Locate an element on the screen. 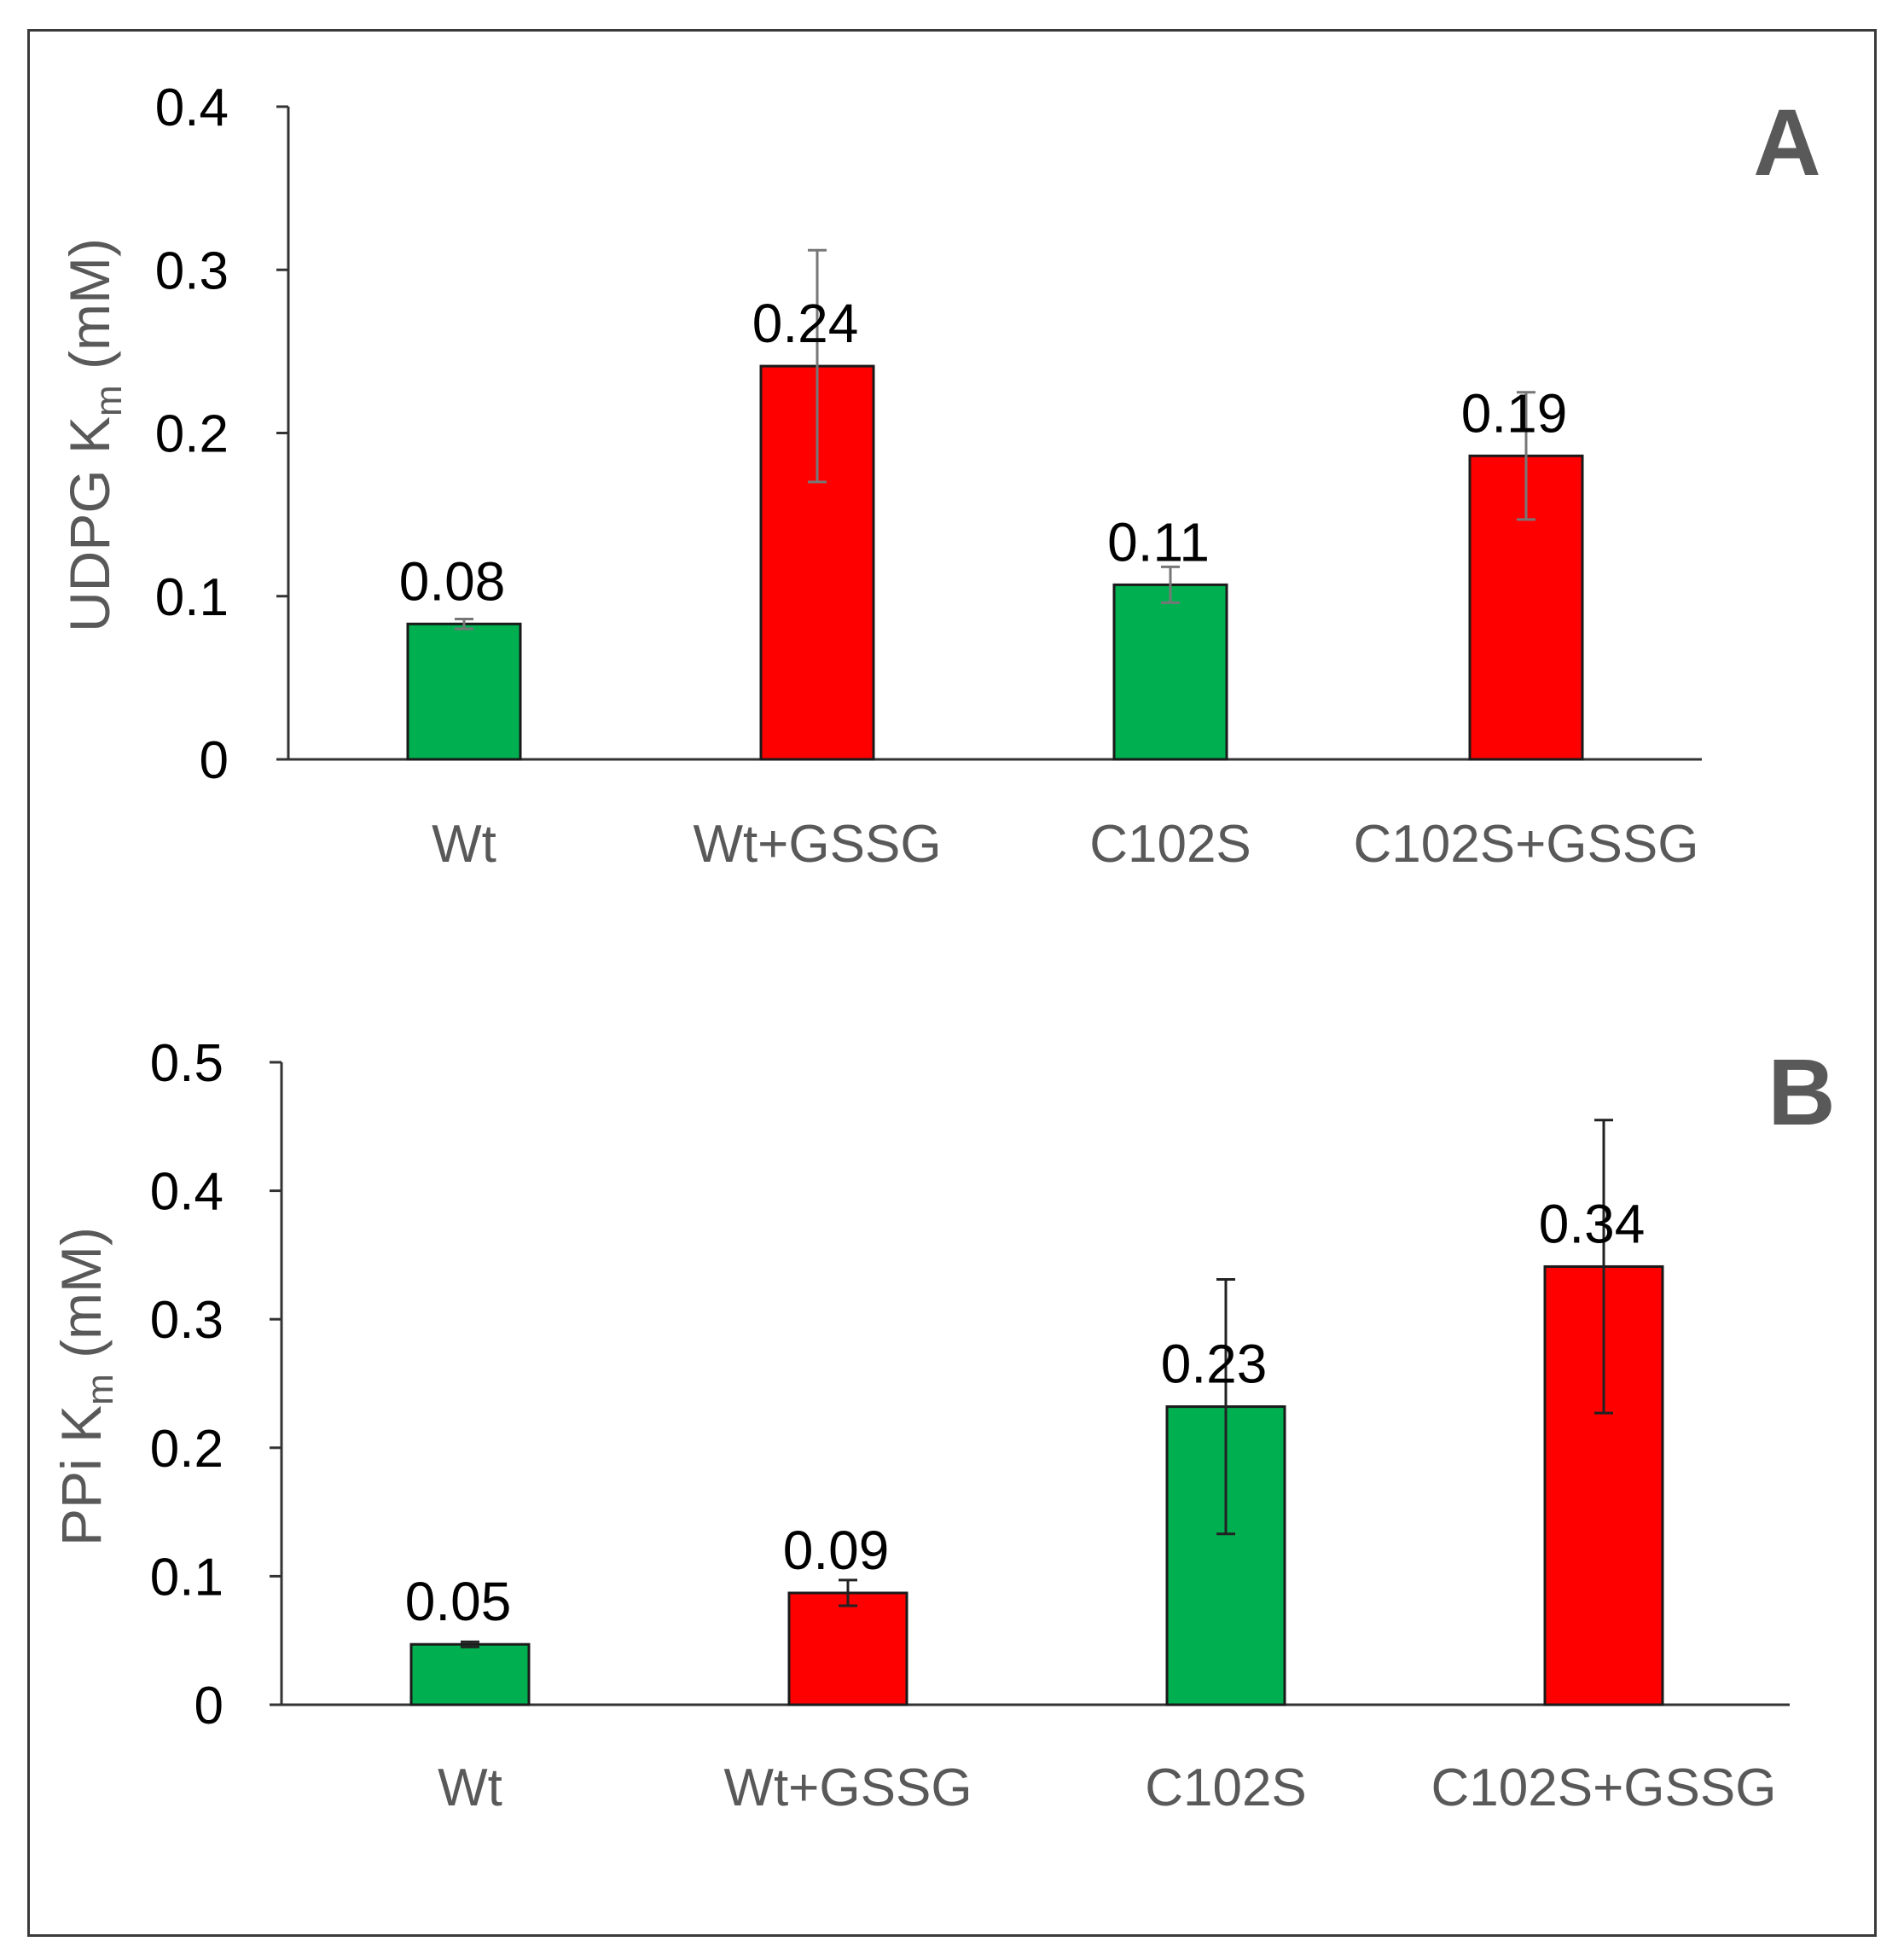 The height and width of the screenshot is (1959, 1904). panel-b-data-label: 0.05 is located at coordinates (458, 1601).